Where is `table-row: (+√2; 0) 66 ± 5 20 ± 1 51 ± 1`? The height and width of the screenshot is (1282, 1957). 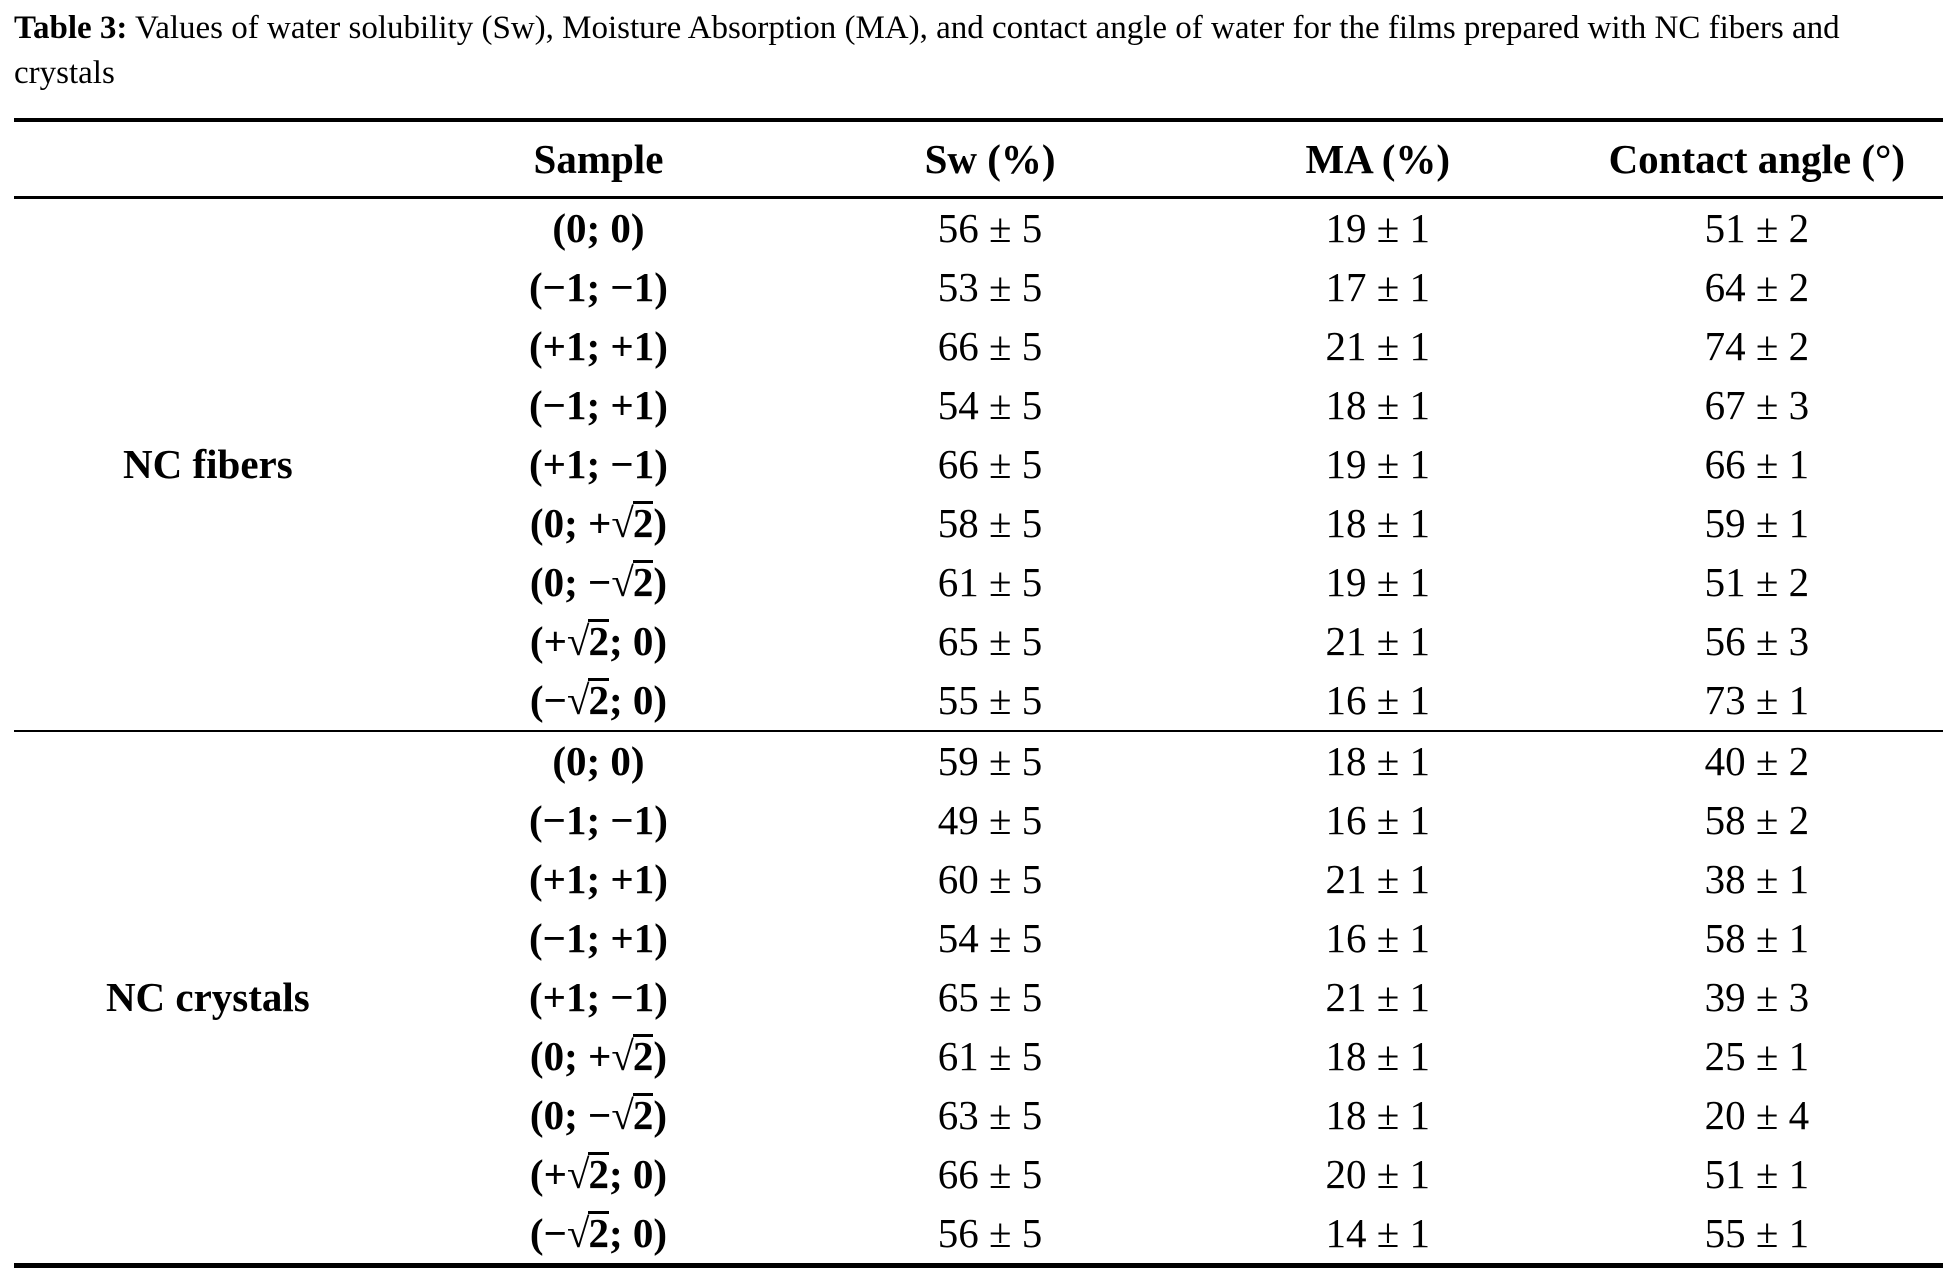 table-row: (+√2; 0) 66 ± 5 20 ± 1 51 ± 1 is located at coordinates (978, 1174).